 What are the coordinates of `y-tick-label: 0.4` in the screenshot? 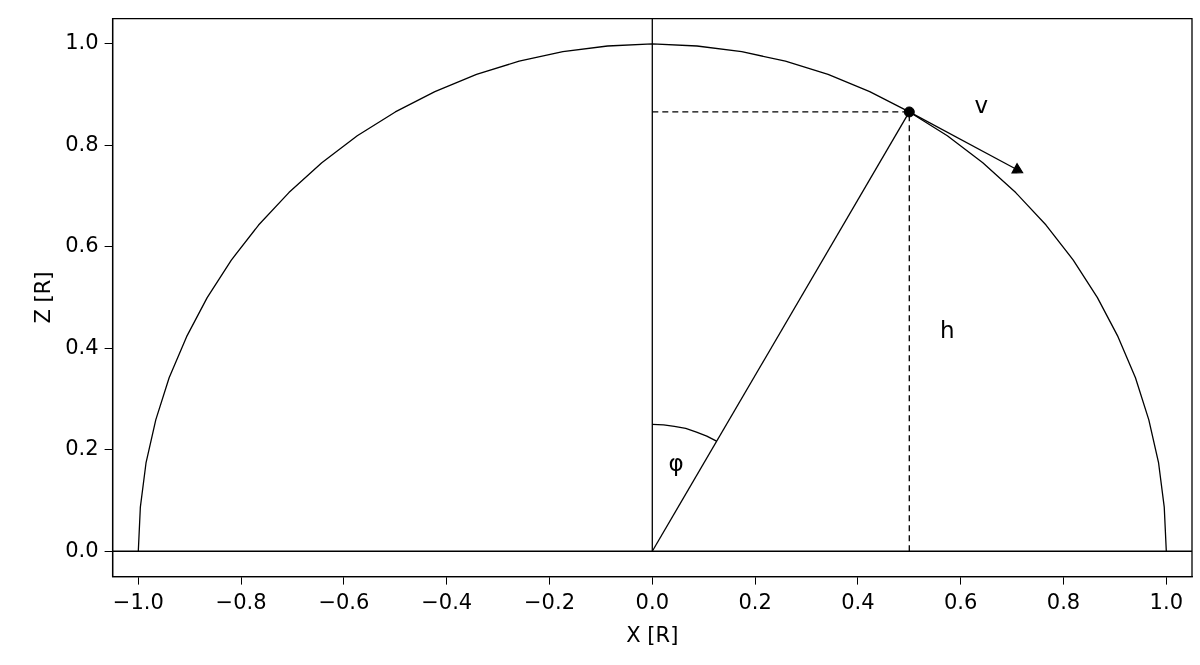 It's located at (82, 346).